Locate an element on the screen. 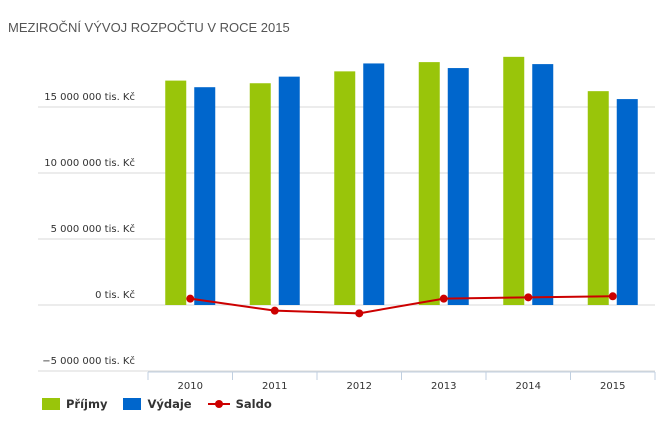 Image resolution: width=665 pixels, height=441 pixels. legend-item-prijmy: Příjmy is located at coordinates (74, 404).